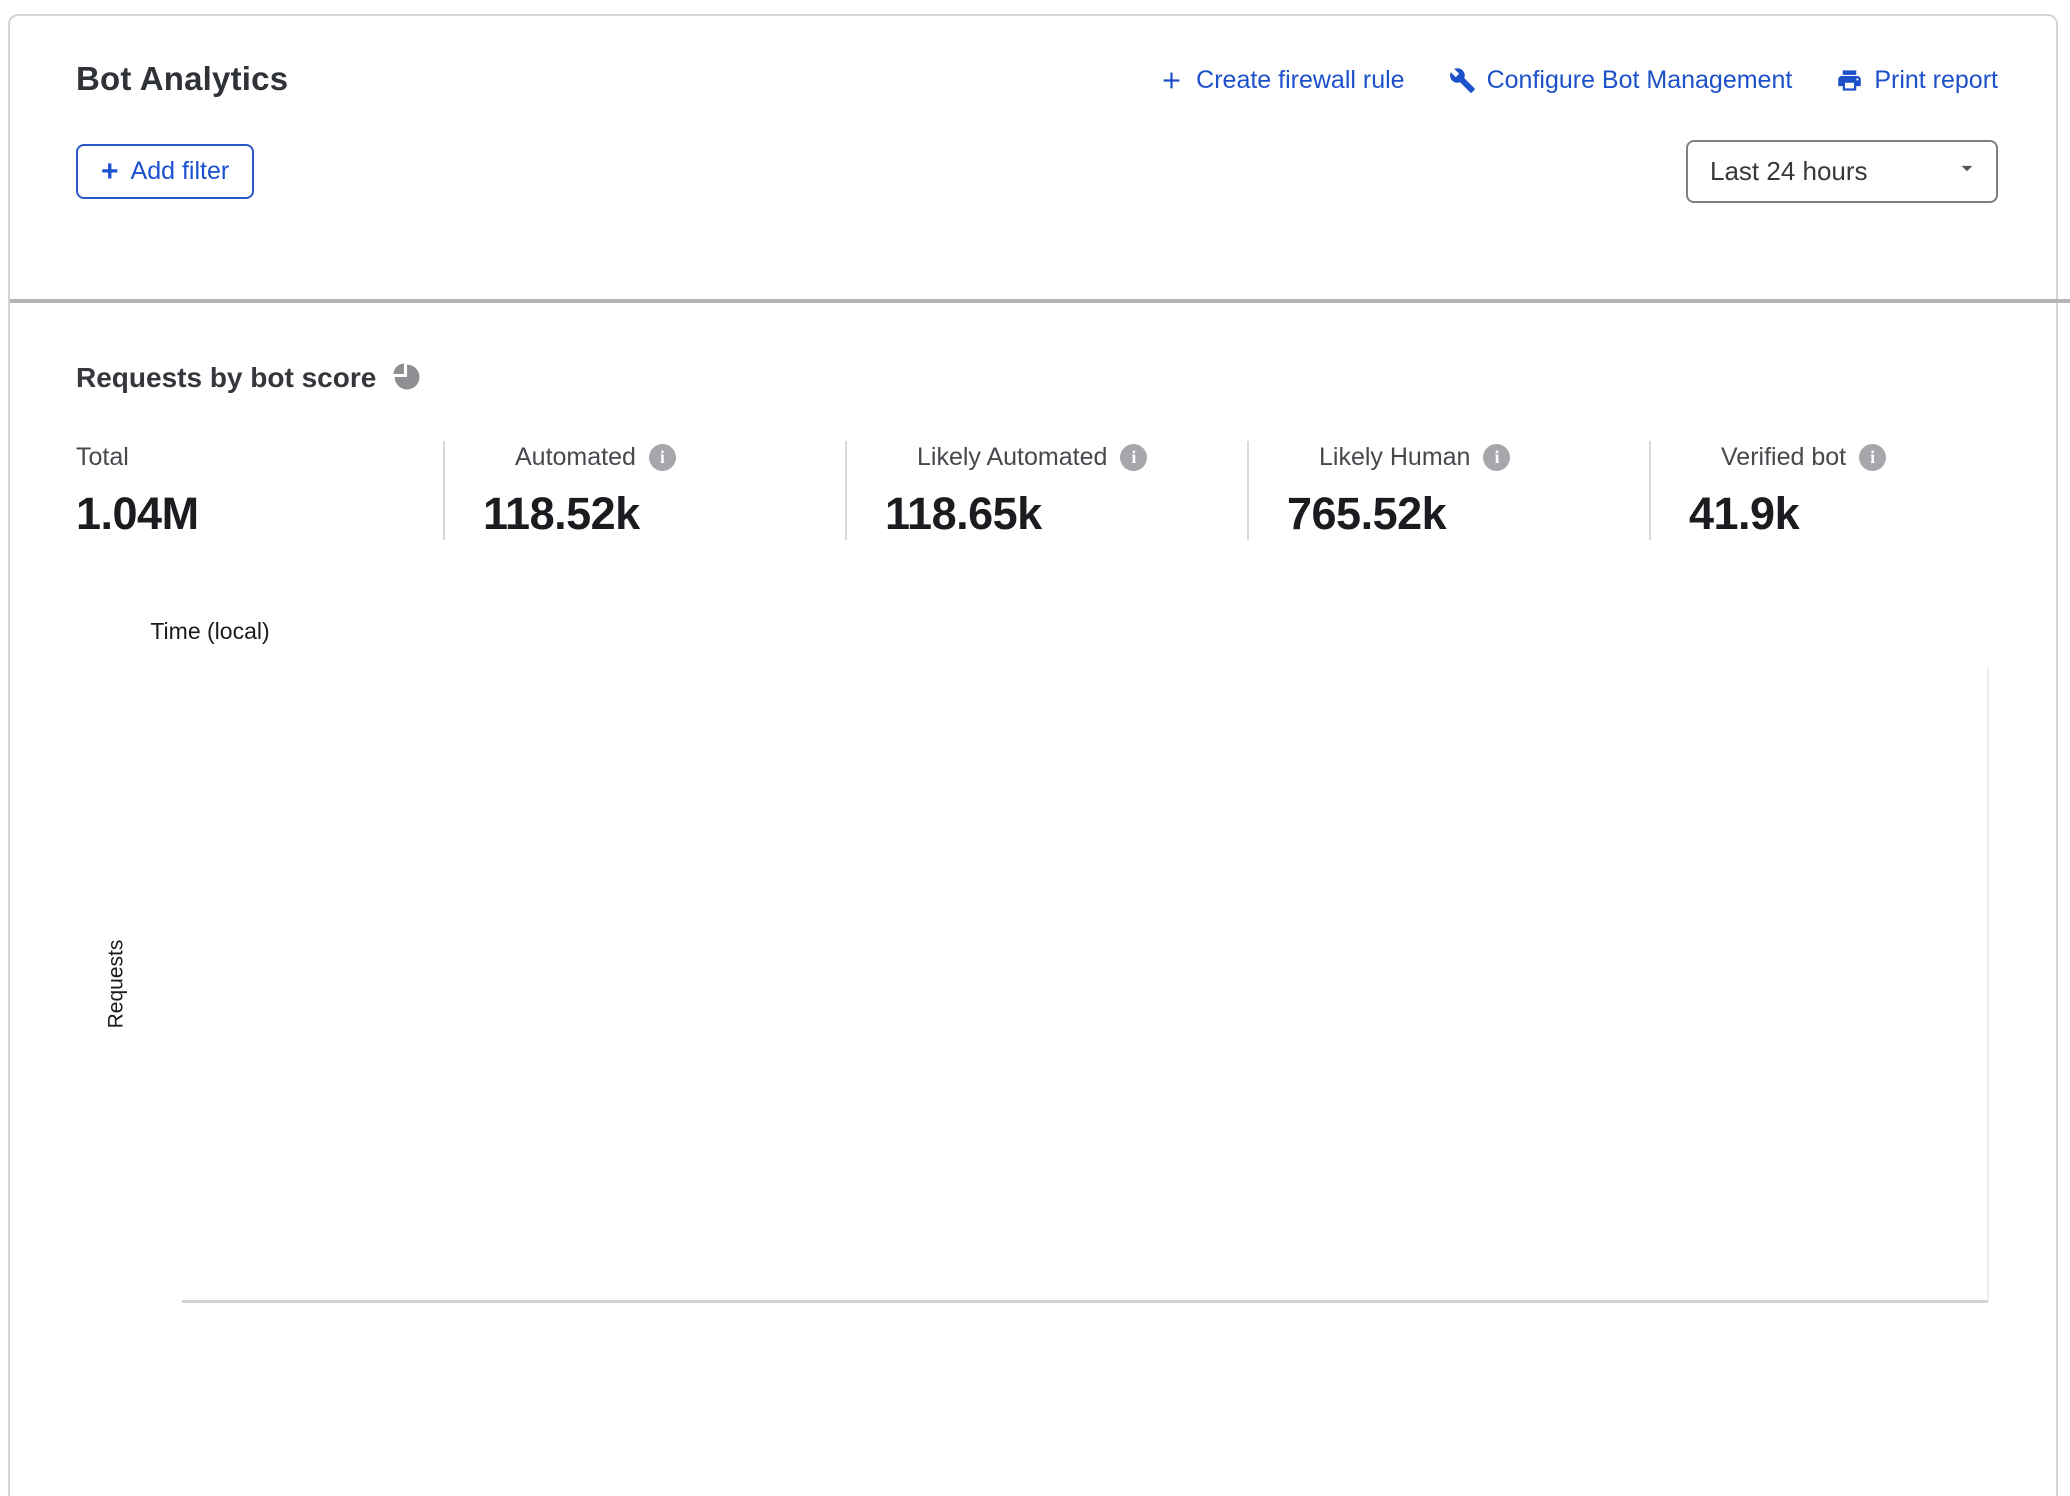 The image size is (2070, 1496). What do you see at coordinates (405, 378) in the screenshot?
I see `pie-chart-icon` at bounding box center [405, 378].